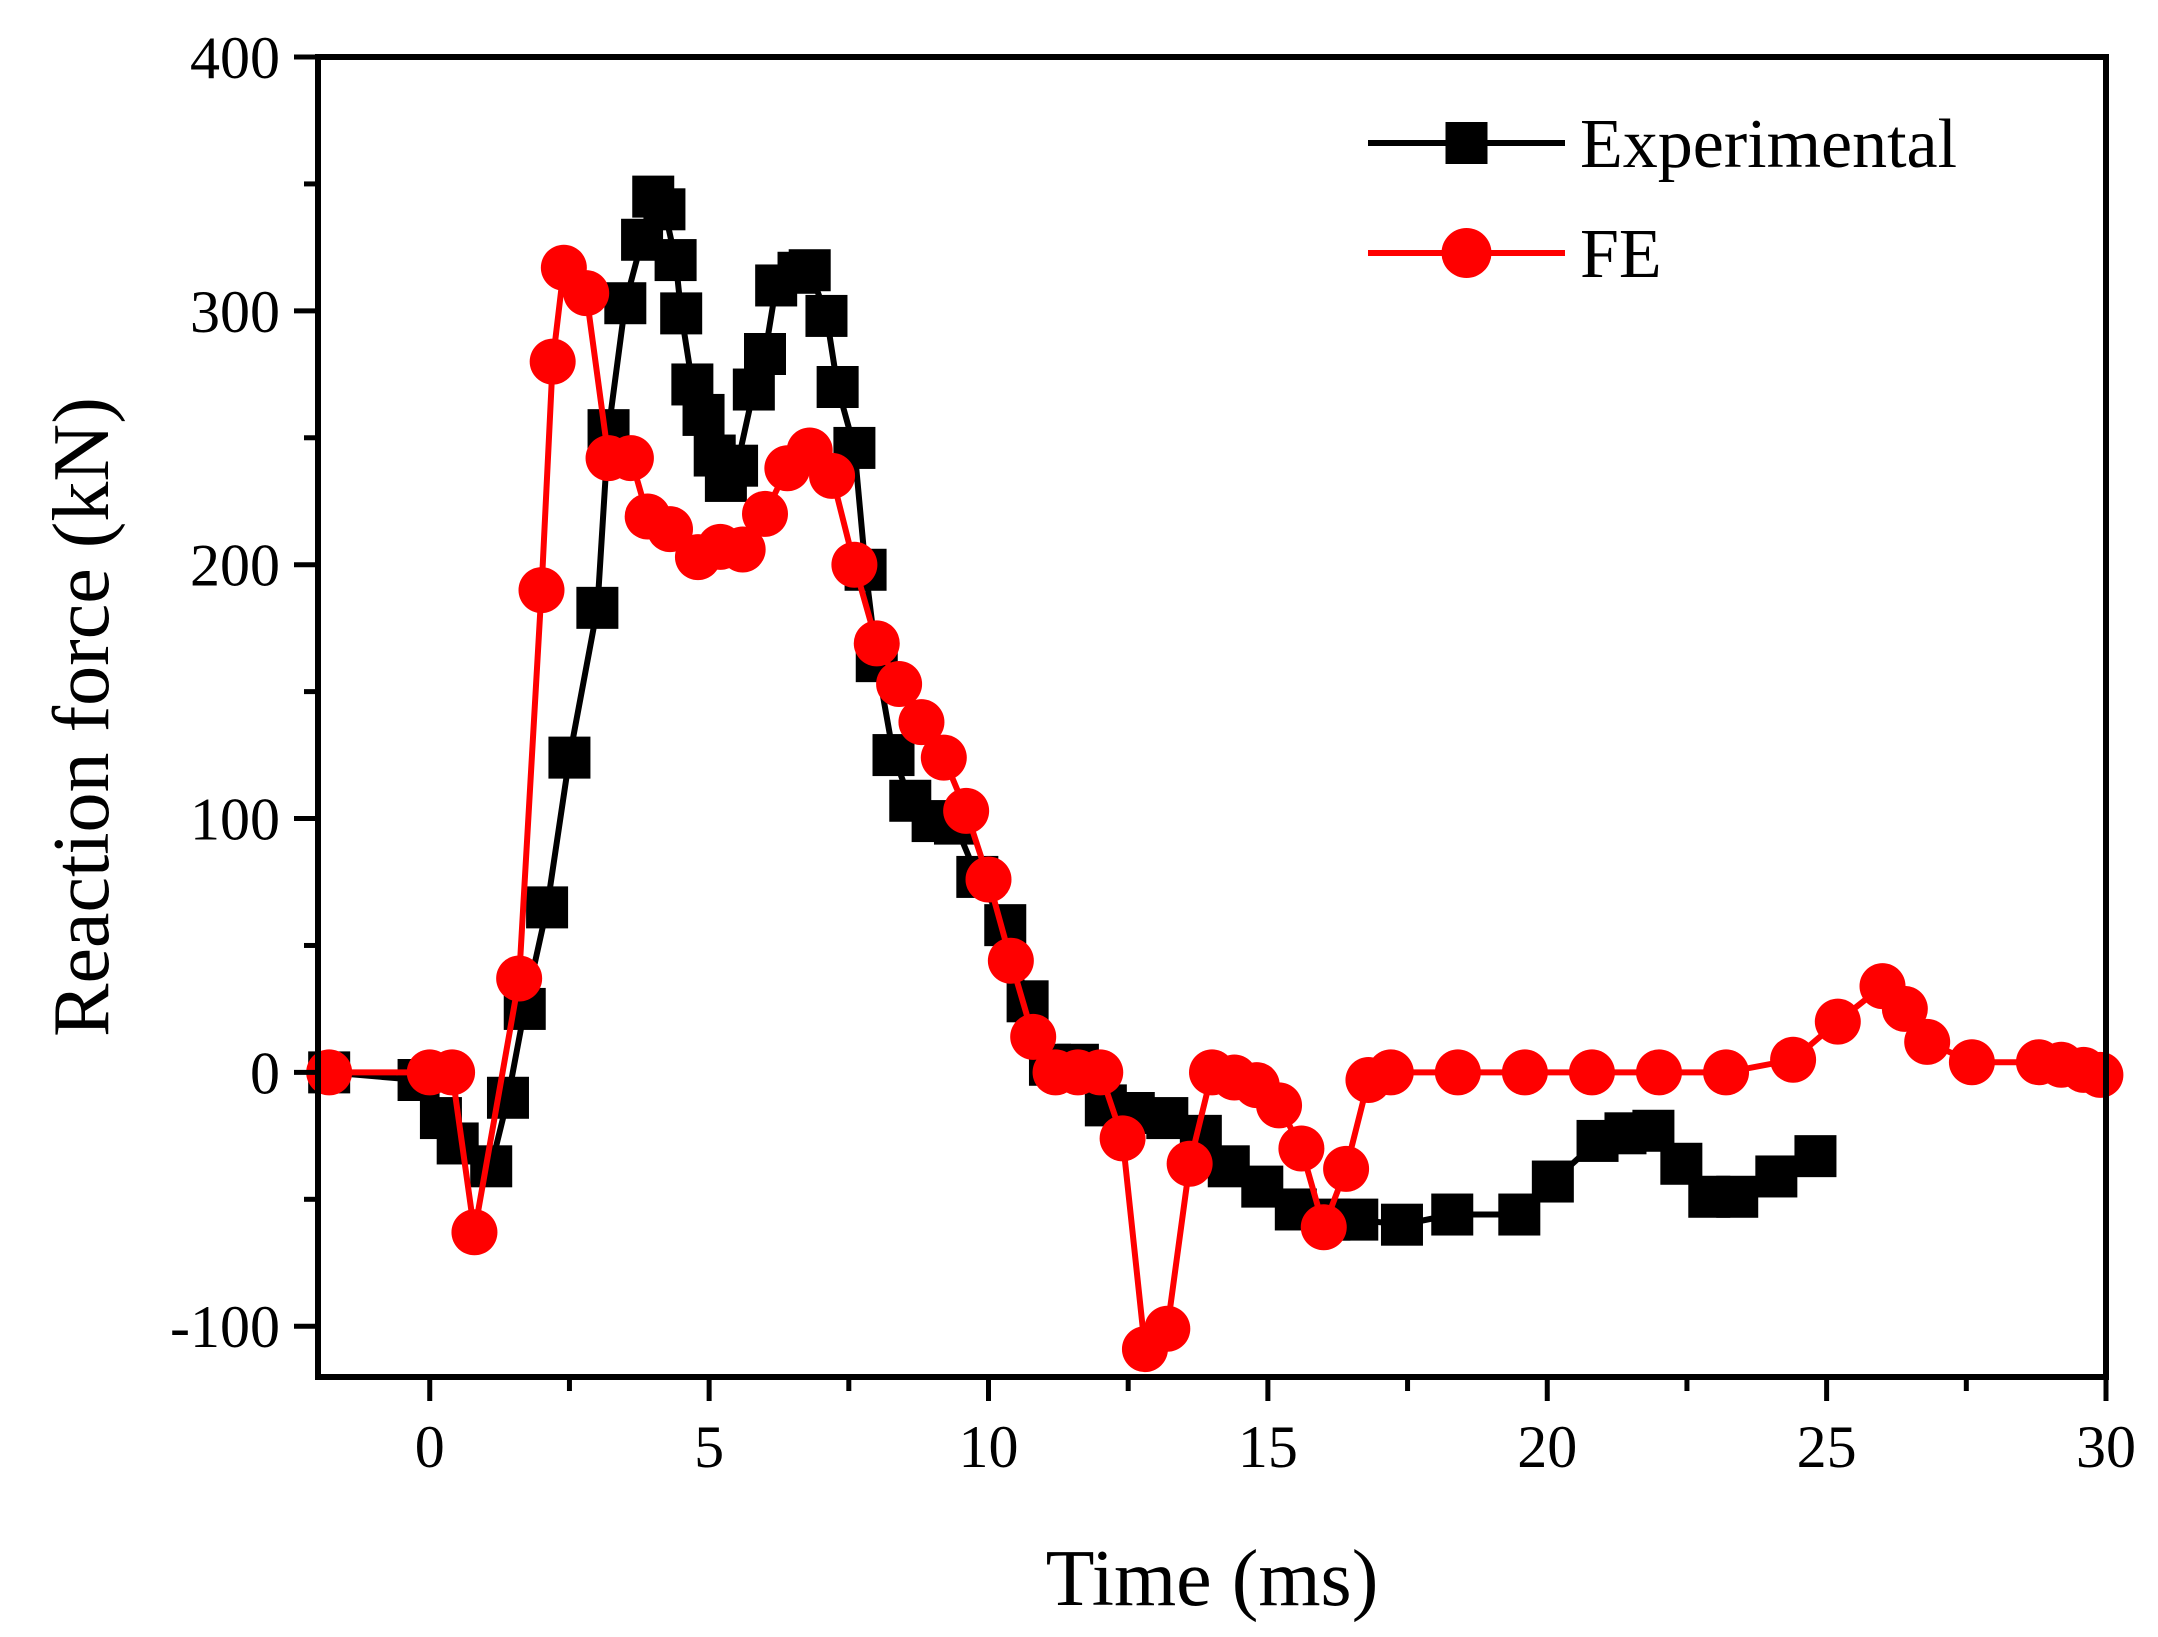  What do you see at coordinates (244, 692) in the screenshot?
I see `y-axis: -100 0 100 200 300 400` at bounding box center [244, 692].